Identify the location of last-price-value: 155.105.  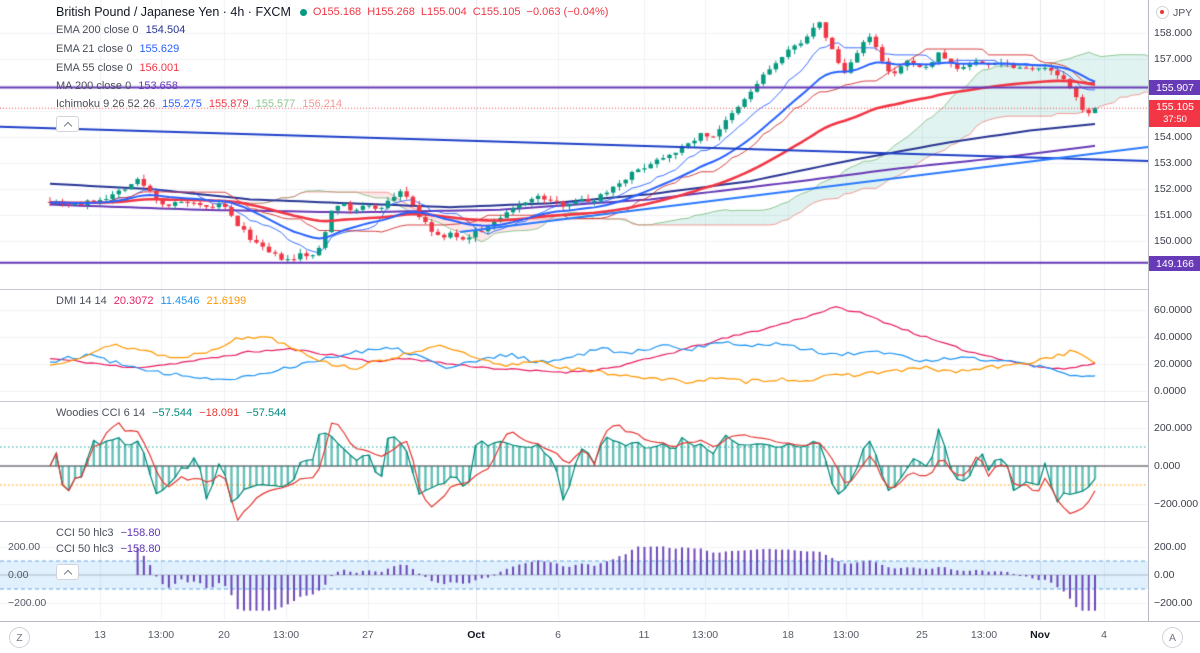
(1175, 107).